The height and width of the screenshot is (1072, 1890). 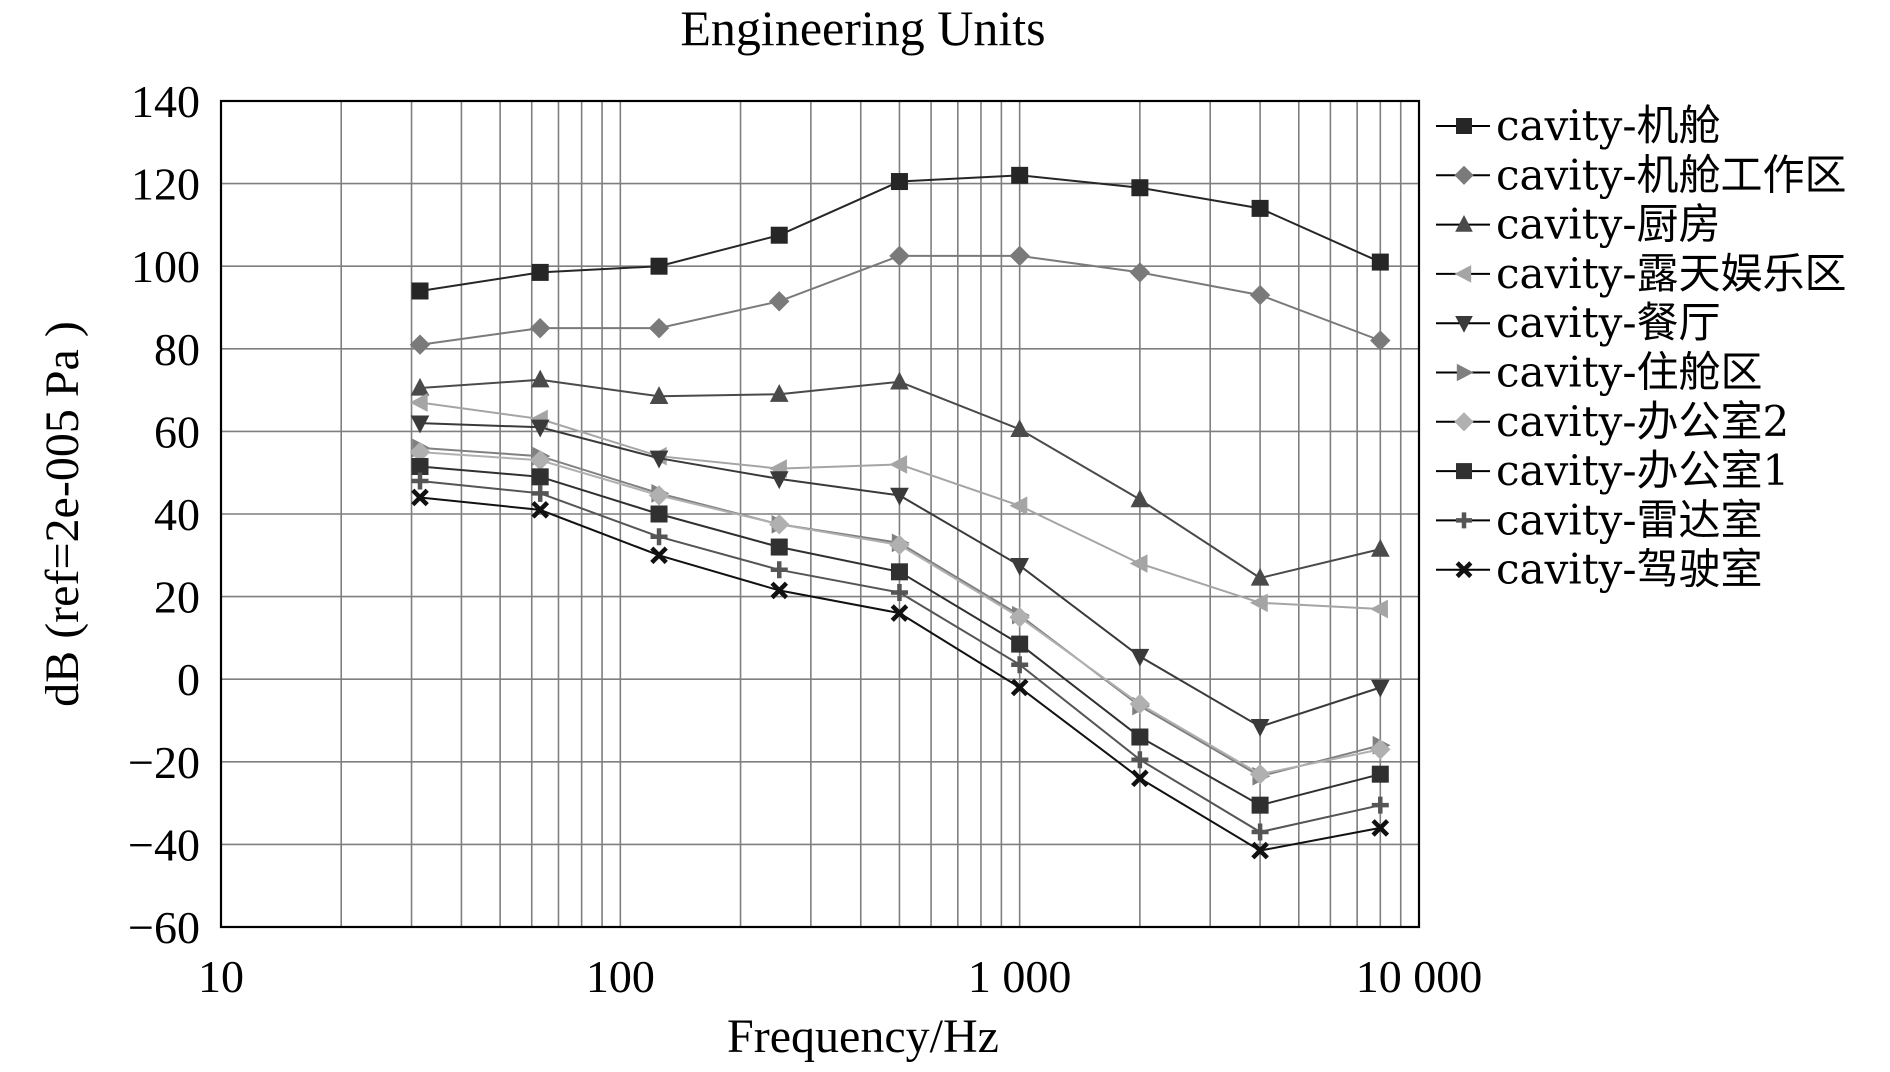 I want to click on legend-label: cavity-驾驶室, so click(x=1629, y=569).